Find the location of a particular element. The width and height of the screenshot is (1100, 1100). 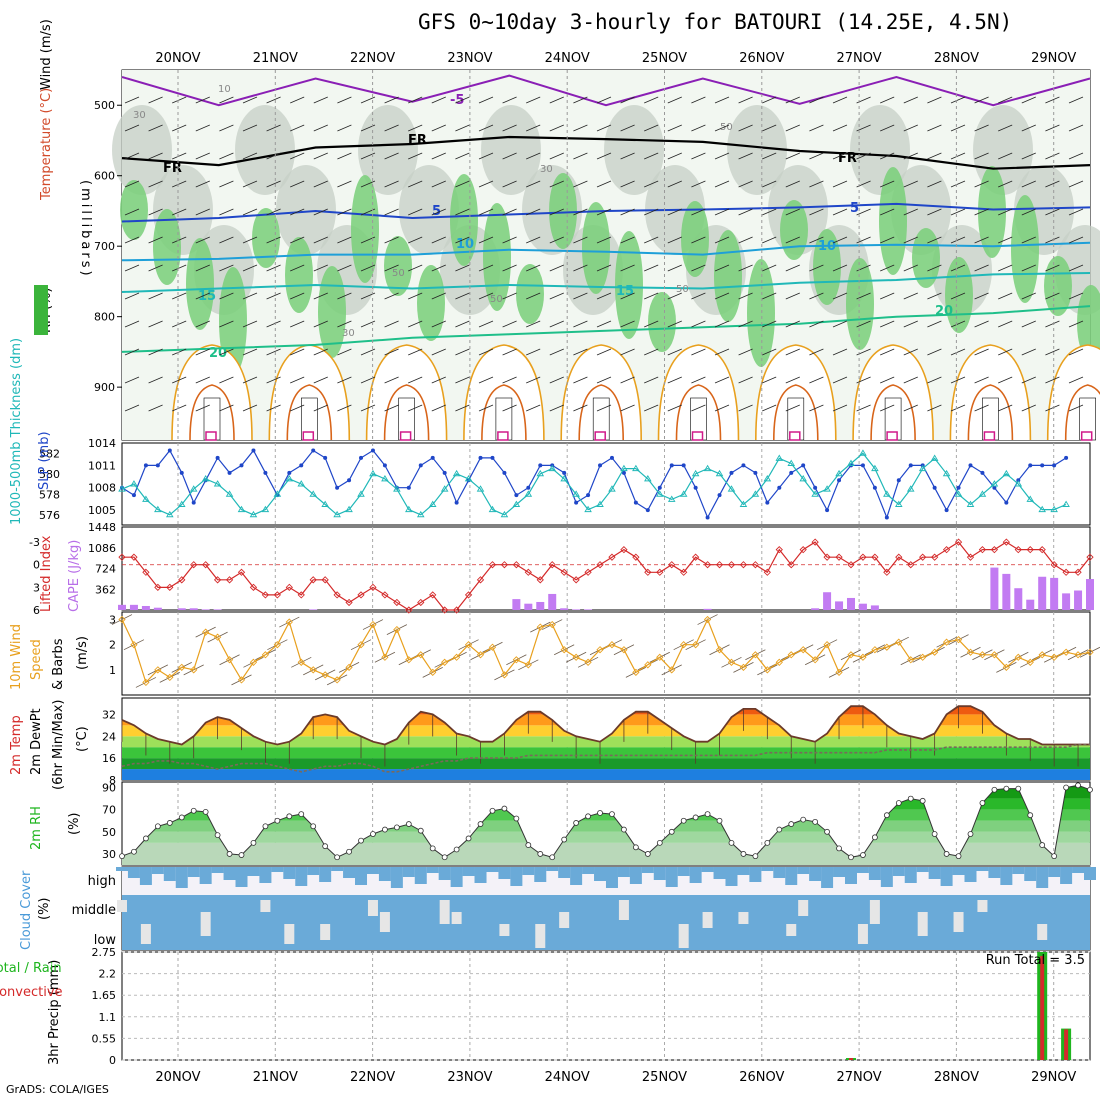

cape-tick-label: 1448 is located at coordinates (102, 527).